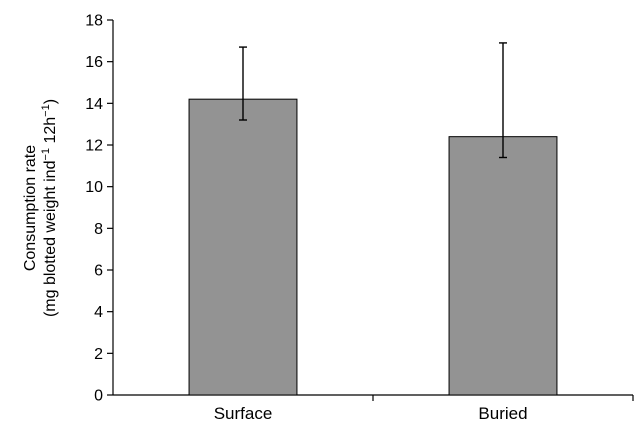 The height and width of the screenshot is (423, 636). What do you see at coordinates (503, 398) in the screenshot?
I see `x-ticks` at bounding box center [503, 398].